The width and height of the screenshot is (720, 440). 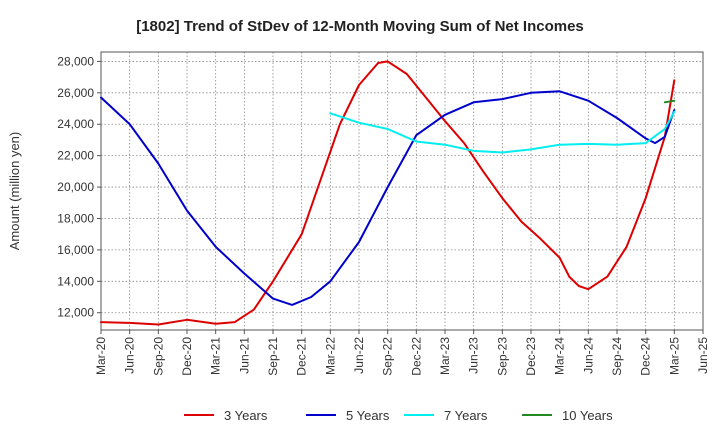 What do you see at coordinates (669, 101) in the screenshot?
I see `series-line-10-years` at bounding box center [669, 101].